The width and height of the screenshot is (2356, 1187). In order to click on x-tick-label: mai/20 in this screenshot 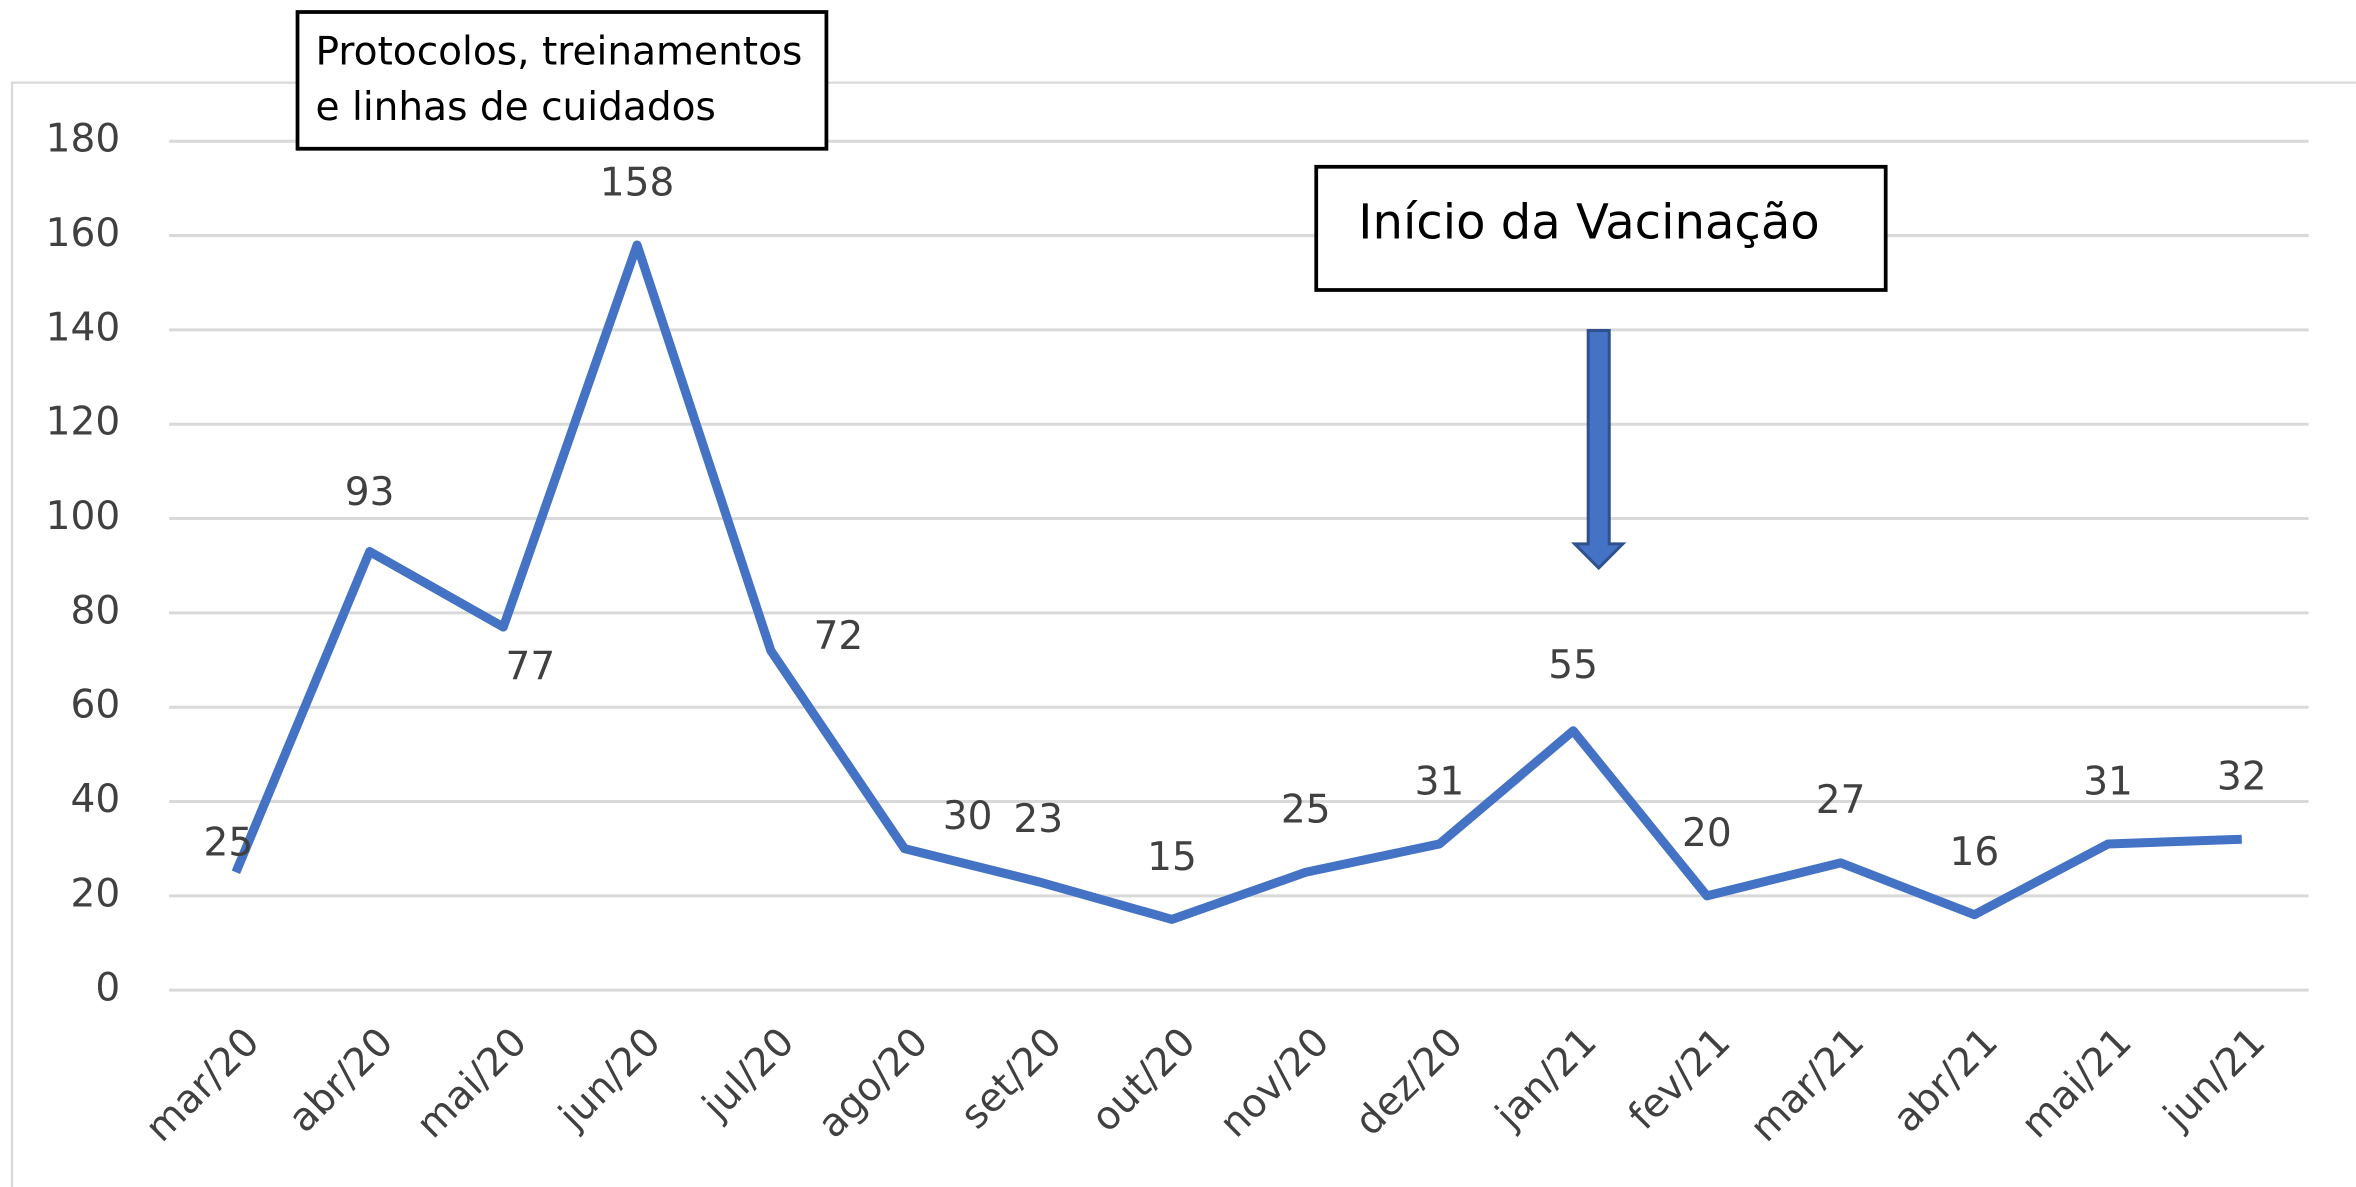, I will do `click(472, 1083)`.